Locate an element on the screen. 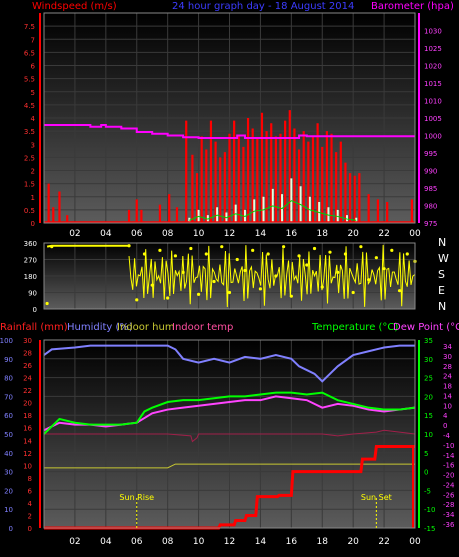  humidity-tick-label: 80 is located at coordinates (8, 379).